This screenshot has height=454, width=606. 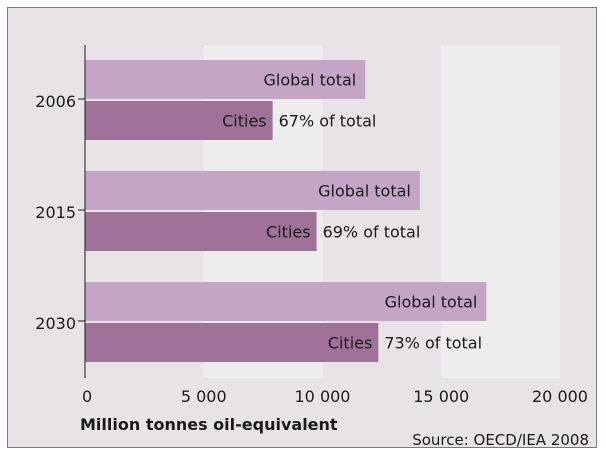 I want to click on x-tick-label: 10 000, so click(x=323, y=396).